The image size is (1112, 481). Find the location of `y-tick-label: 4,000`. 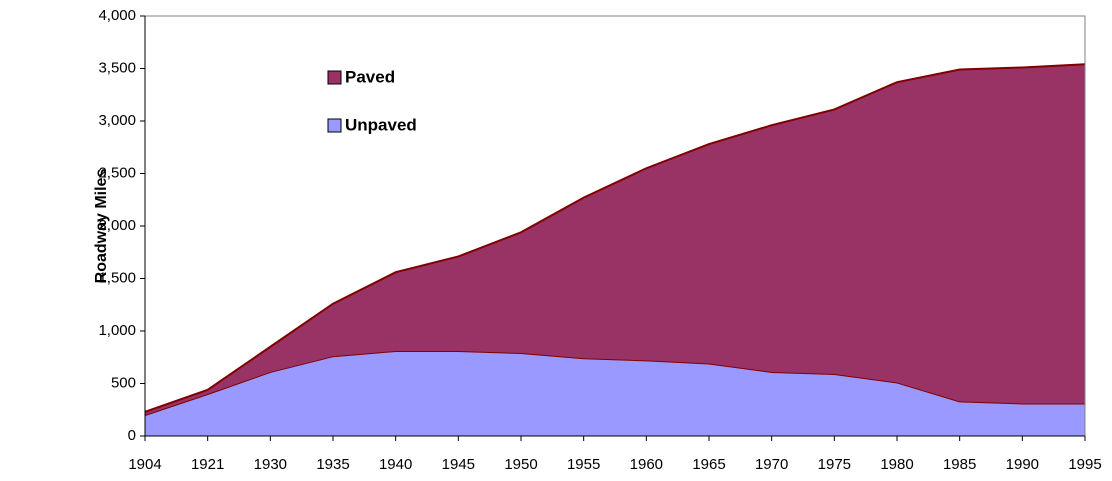

y-tick-label: 4,000 is located at coordinates (117, 15).